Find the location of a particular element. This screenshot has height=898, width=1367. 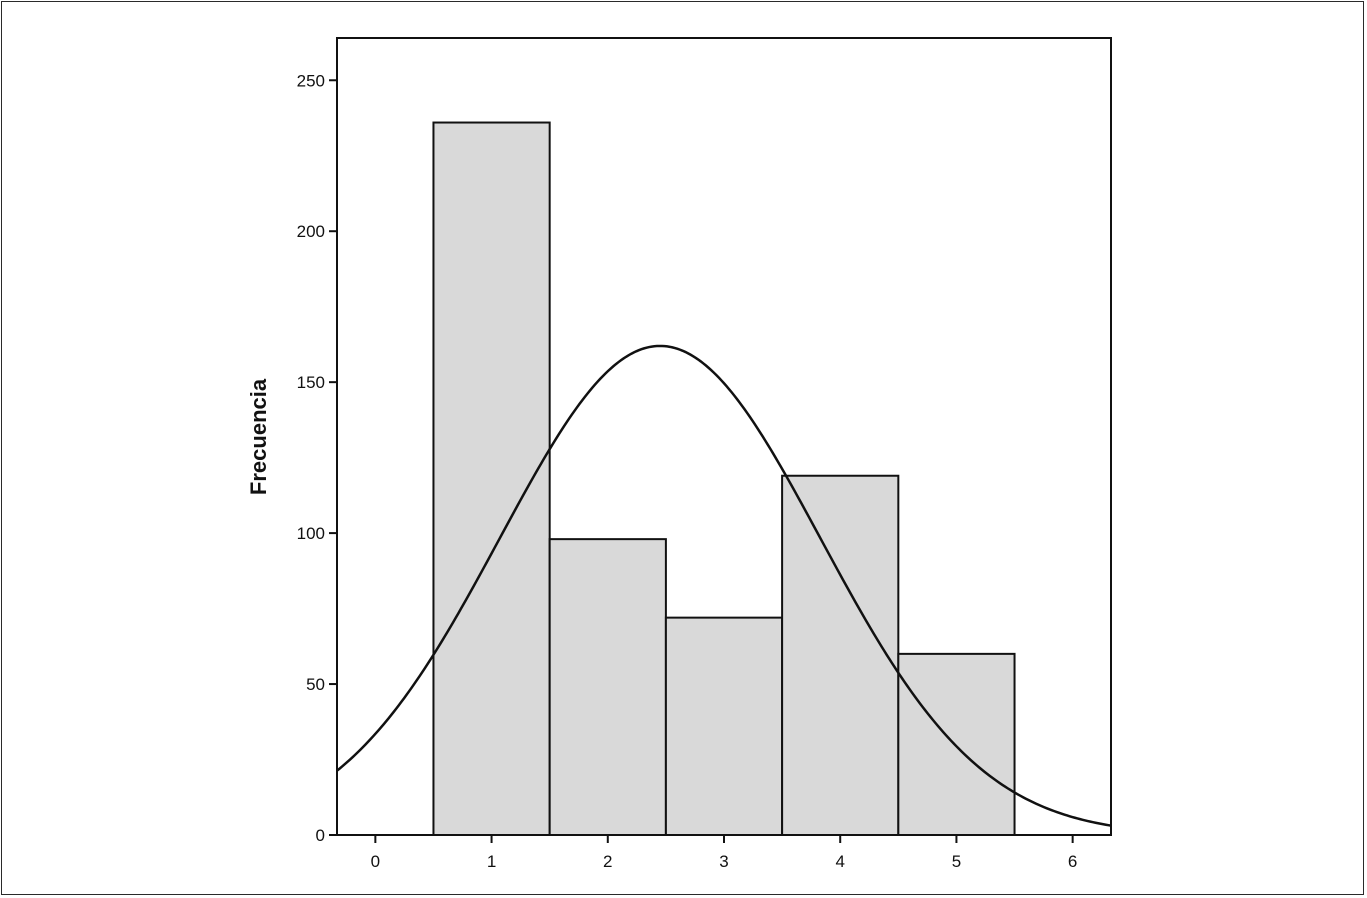

x-axis-tick-label-0: 0 is located at coordinates (375, 861).